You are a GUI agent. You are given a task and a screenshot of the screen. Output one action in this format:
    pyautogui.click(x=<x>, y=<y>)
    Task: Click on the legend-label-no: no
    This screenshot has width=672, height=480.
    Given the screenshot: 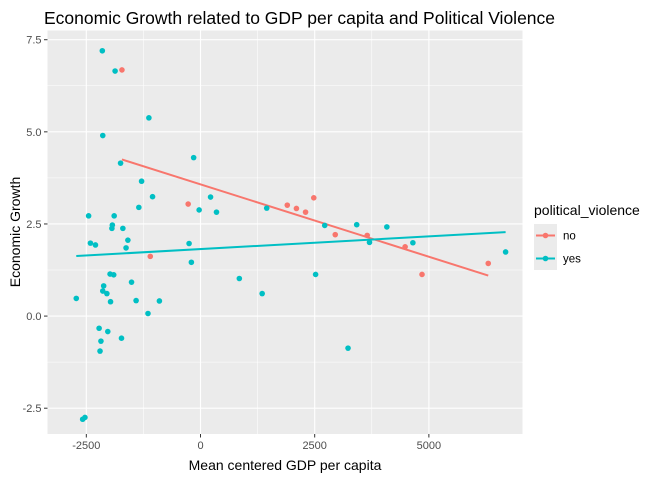 What is the action you would take?
    pyautogui.click(x=569, y=237)
    